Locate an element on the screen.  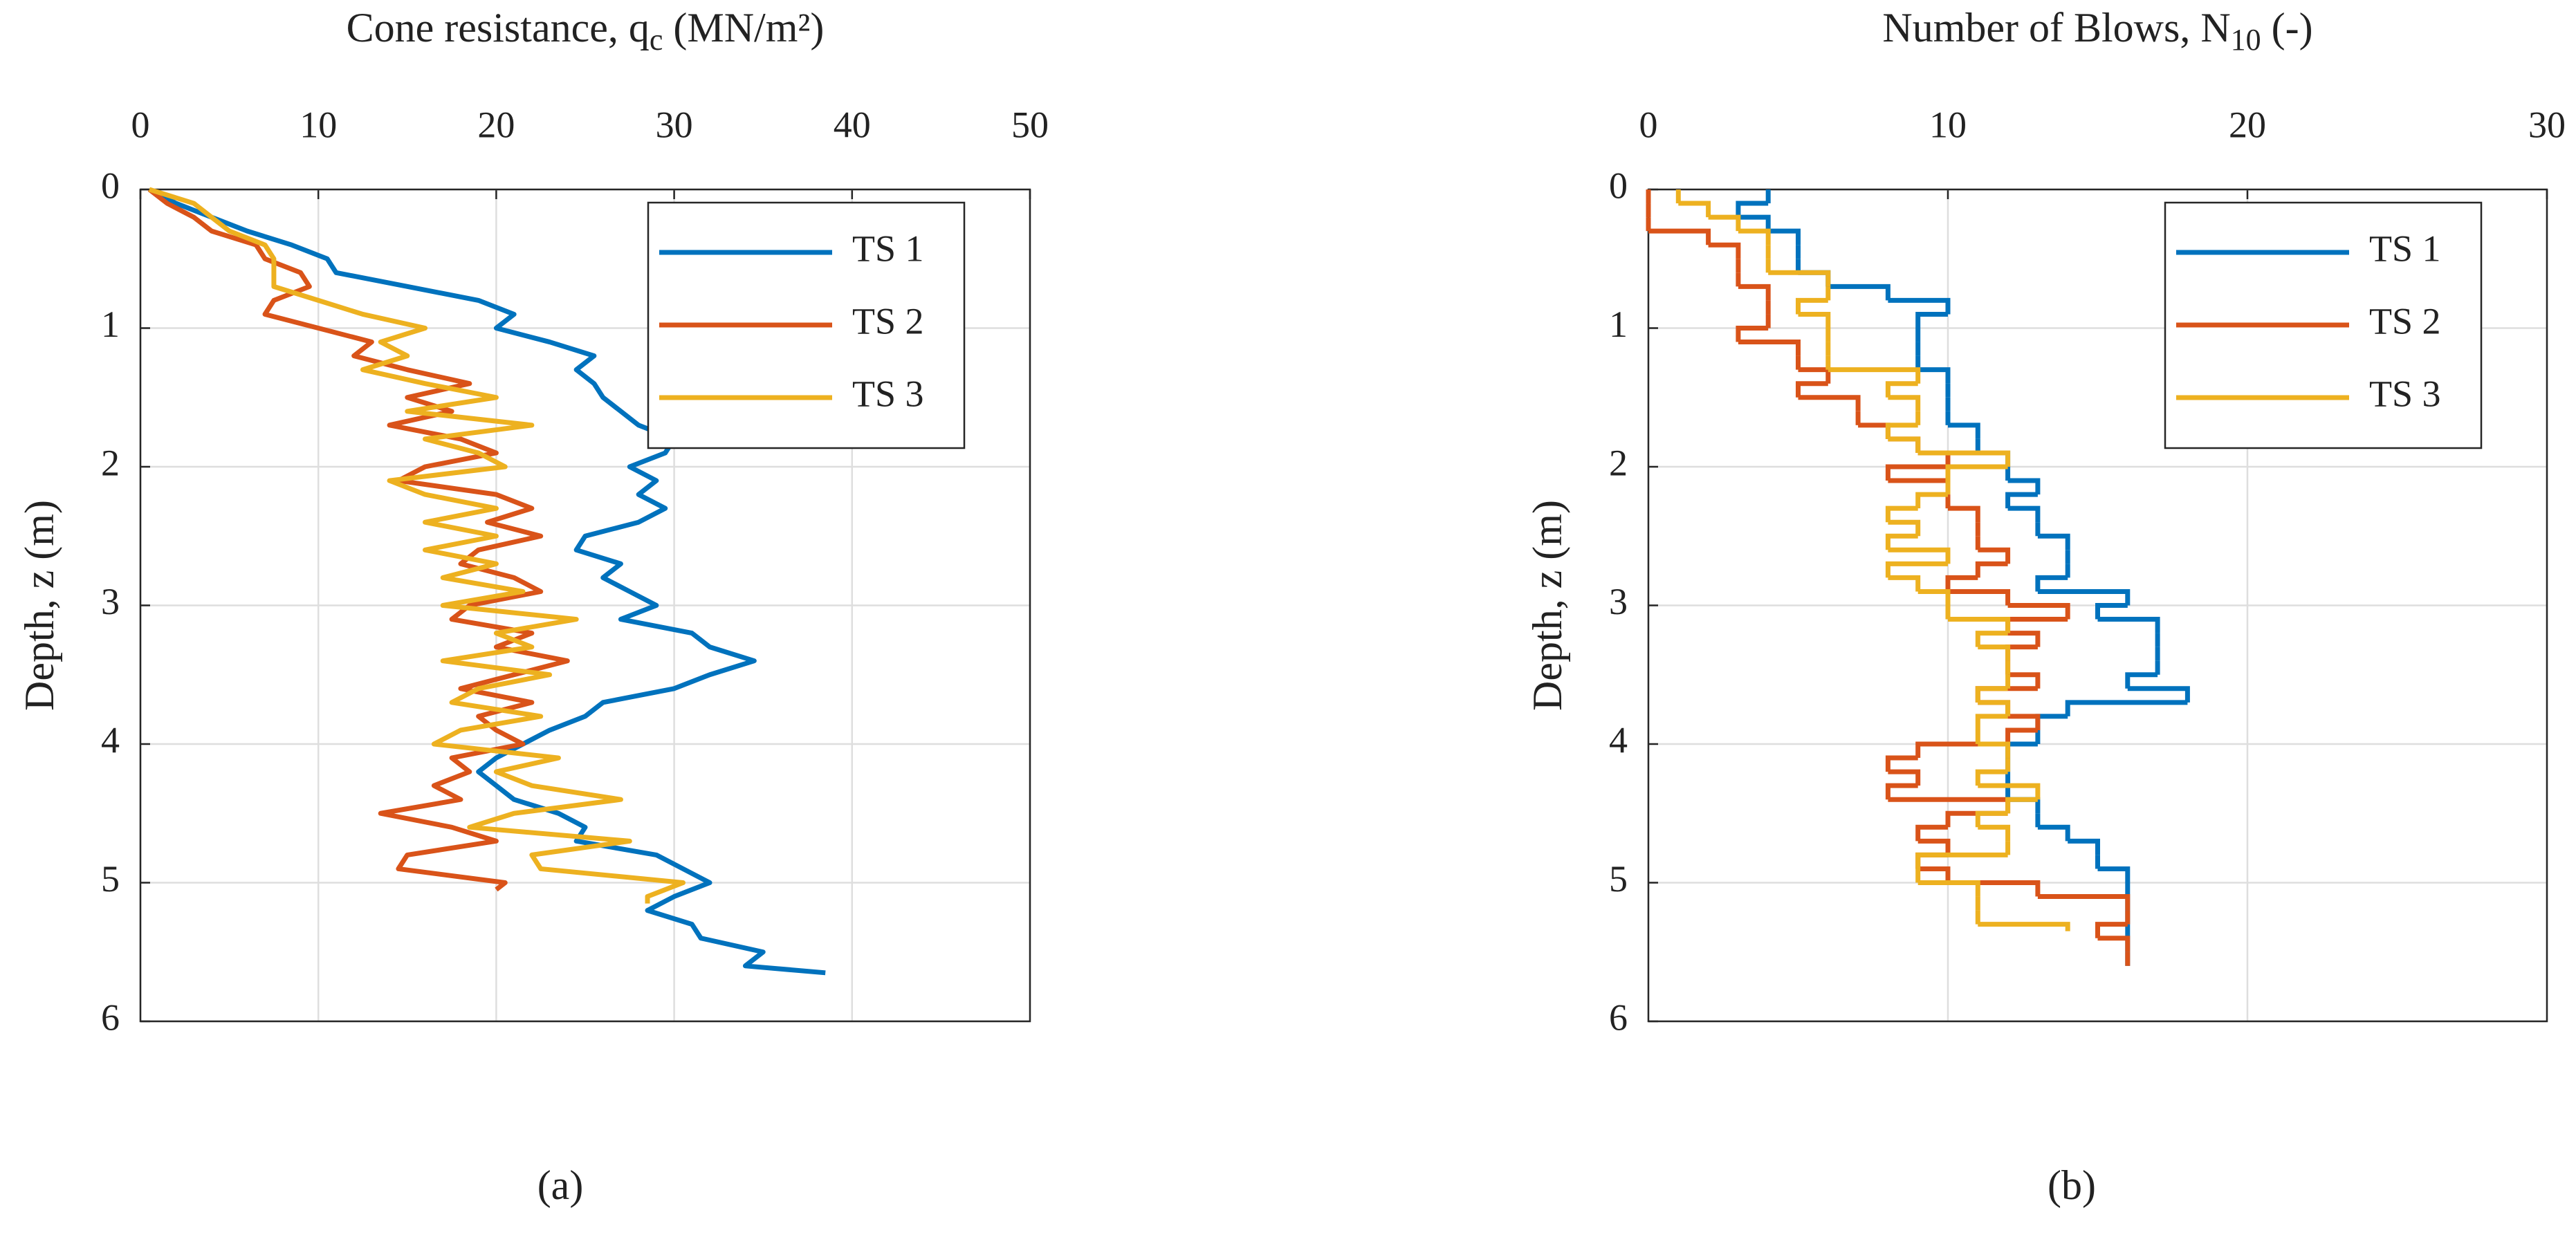
panel-label: (b) is located at coordinates (2072, 1185).